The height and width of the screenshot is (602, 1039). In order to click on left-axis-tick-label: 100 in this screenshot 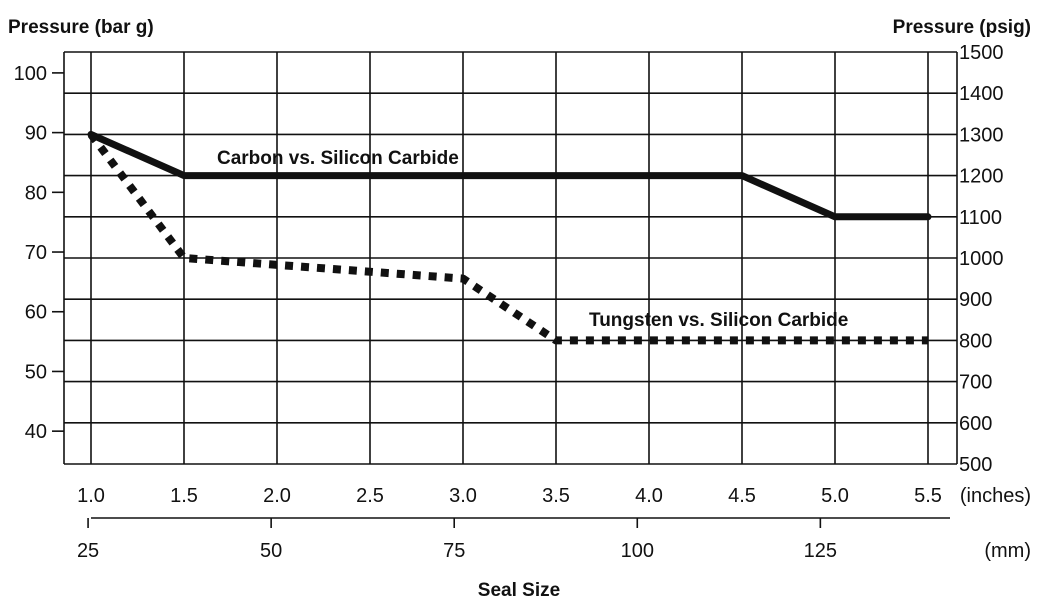, I will do `click(30, 74)`.